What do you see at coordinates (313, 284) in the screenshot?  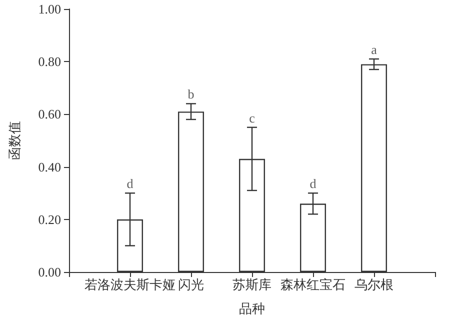 I see `x-tick-label: 森林红宝石` at bounding box center [313, 284].